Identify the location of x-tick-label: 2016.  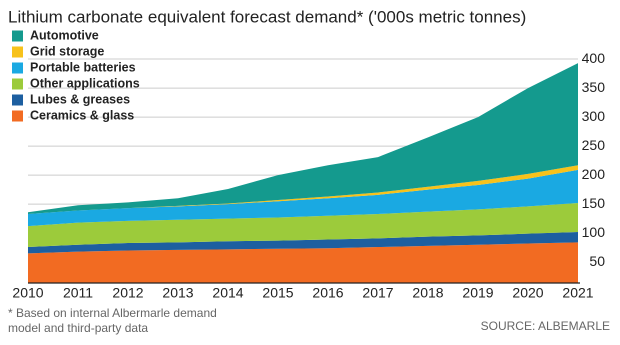
(327, 293).